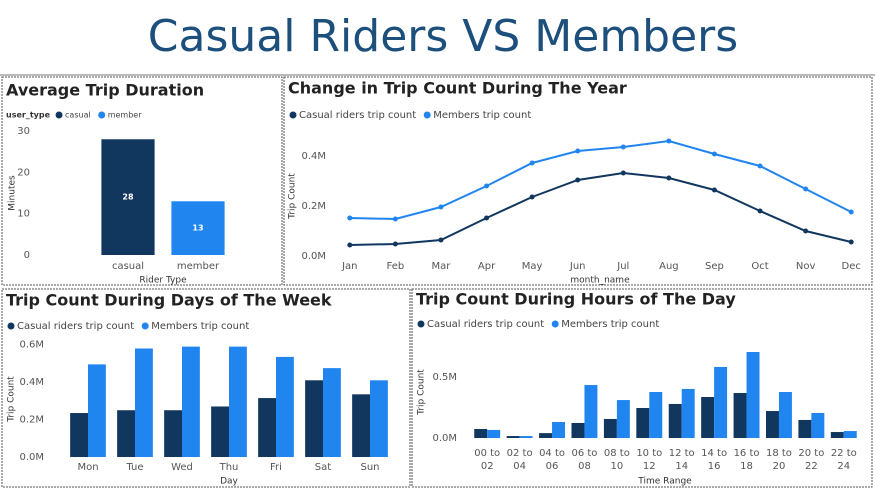 The height and width of the screenshot is (489, 875). Describe the element at coordinates (577, 266) in the screenshot. I see `x-tick-label: Jun` at that location.